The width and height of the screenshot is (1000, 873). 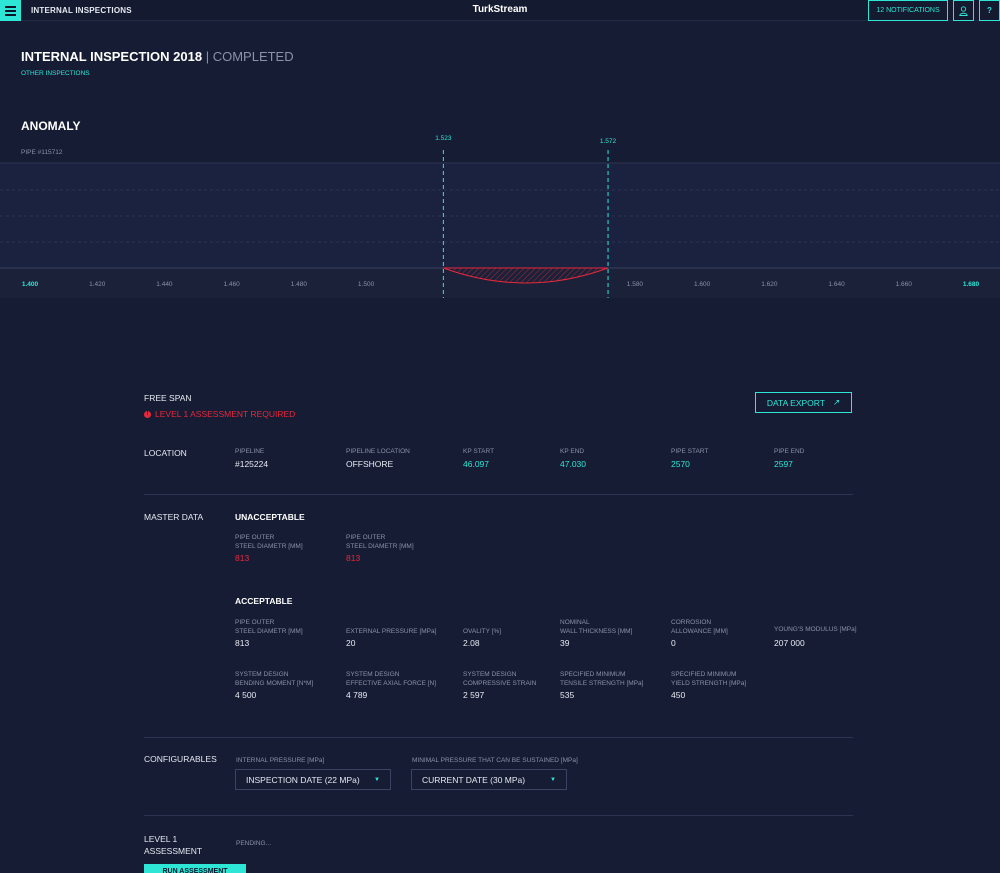 I want to click on anomaly-area, so click(x=526, y=275).